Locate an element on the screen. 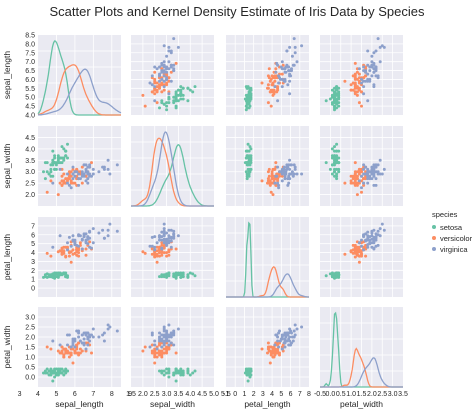 The image size is (474, 410). x-tick-label: 4 is located at coordinates (38, 394).